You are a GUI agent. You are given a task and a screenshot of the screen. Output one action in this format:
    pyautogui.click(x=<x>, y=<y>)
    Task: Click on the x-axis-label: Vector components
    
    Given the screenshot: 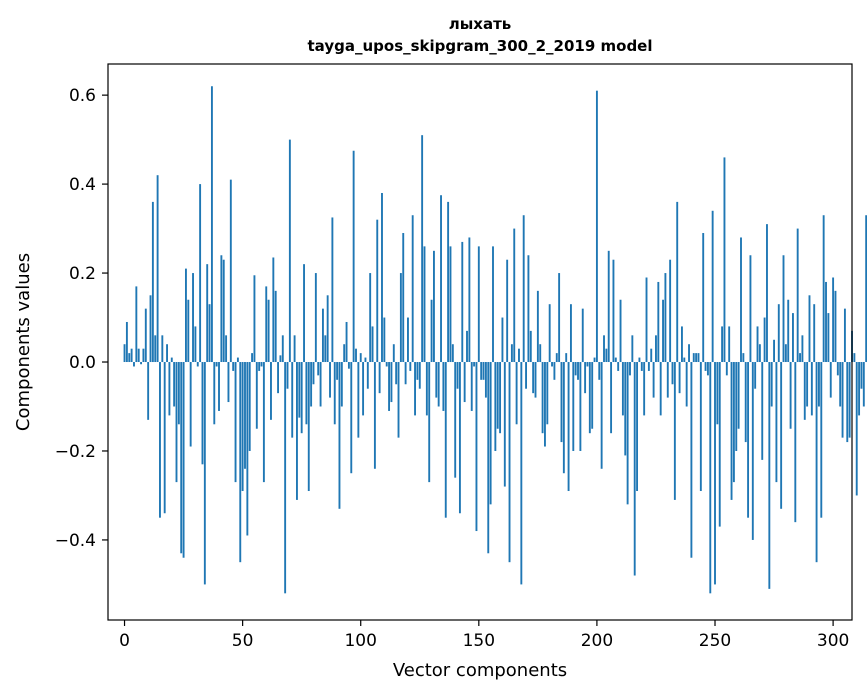 What is the action you would take?
    pyautogui.click(x=480, y=670)
    